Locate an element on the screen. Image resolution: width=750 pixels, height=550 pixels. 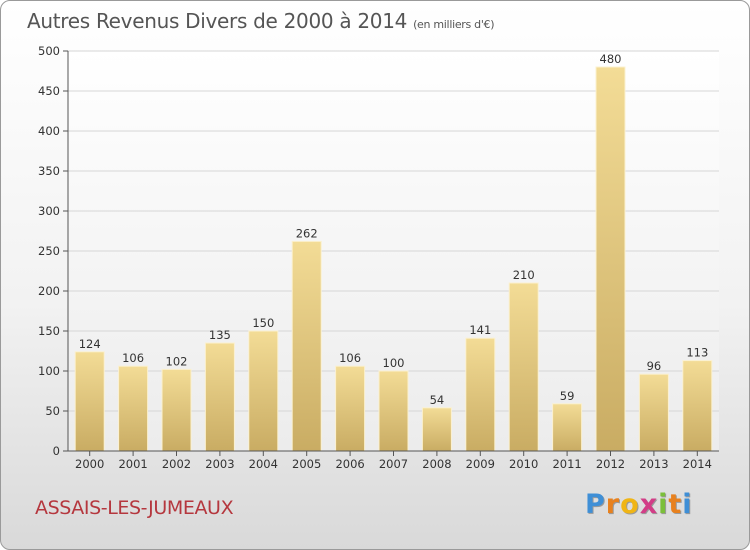
y-tick-label: 50 is located at coordinates (52, 411).